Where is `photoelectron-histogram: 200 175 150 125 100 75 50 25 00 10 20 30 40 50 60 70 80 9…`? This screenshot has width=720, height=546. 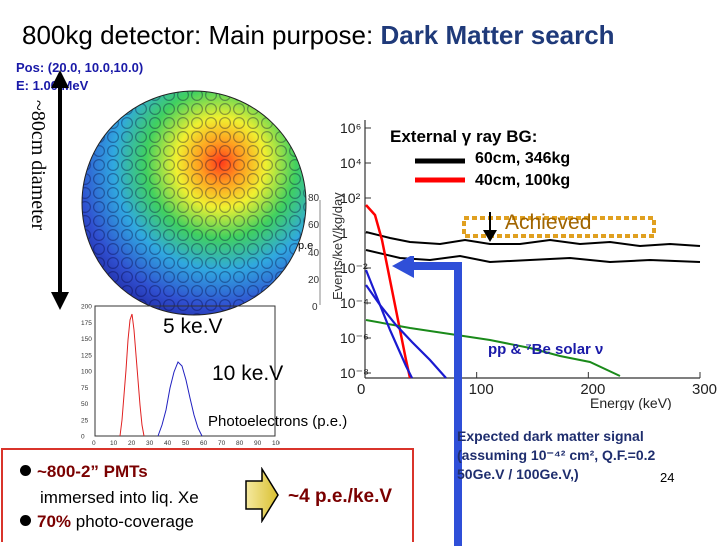
photoelectron-histogram: 200 175 150 125 100 75 50 25 00 10 20 30 40 50 60 70 80 9… is located at coordinates (180, 376).